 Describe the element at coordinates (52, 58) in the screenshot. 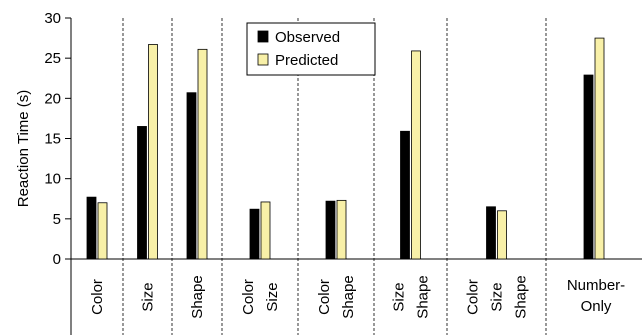

I see `y-tick-label: 25` at that location.